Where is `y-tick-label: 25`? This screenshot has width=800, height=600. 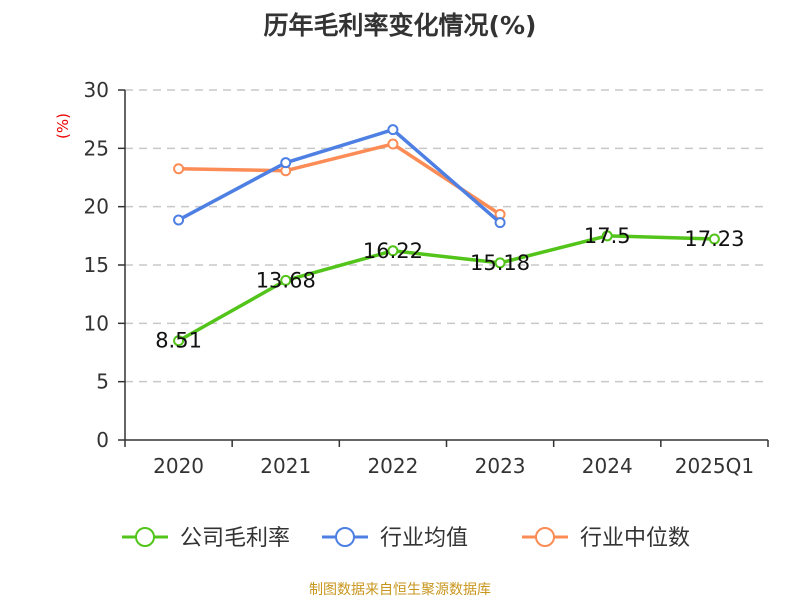
y-tick-label: 25 is located at coordinates (96, 148).